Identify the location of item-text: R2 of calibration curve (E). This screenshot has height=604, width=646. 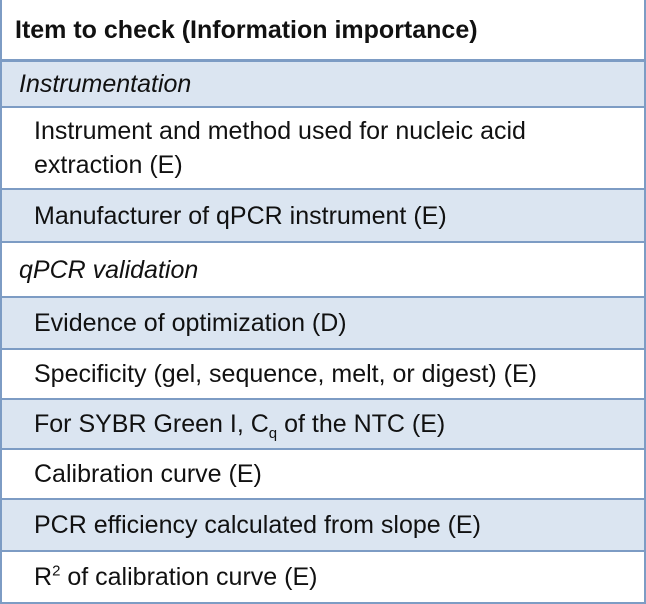
(175, 577).